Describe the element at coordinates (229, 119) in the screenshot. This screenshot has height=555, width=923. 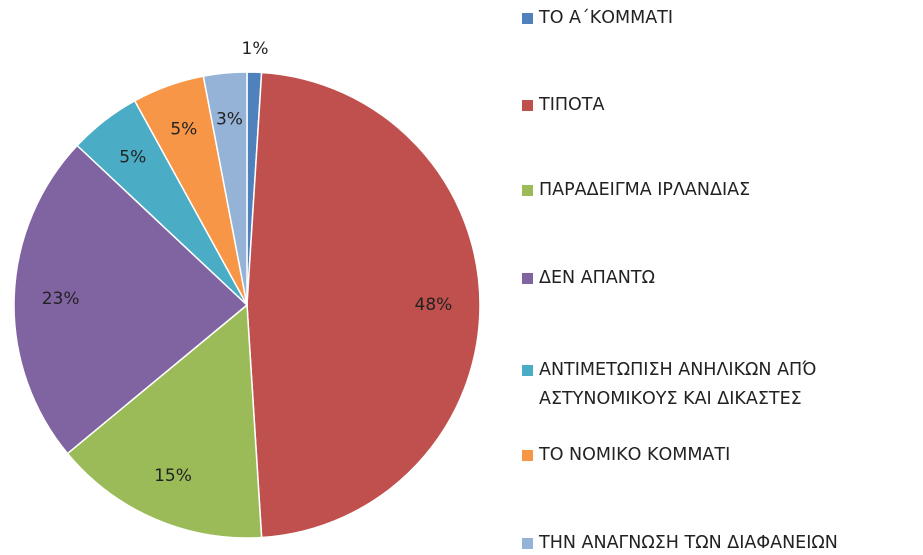
I see `data-label: 3%` at that location.